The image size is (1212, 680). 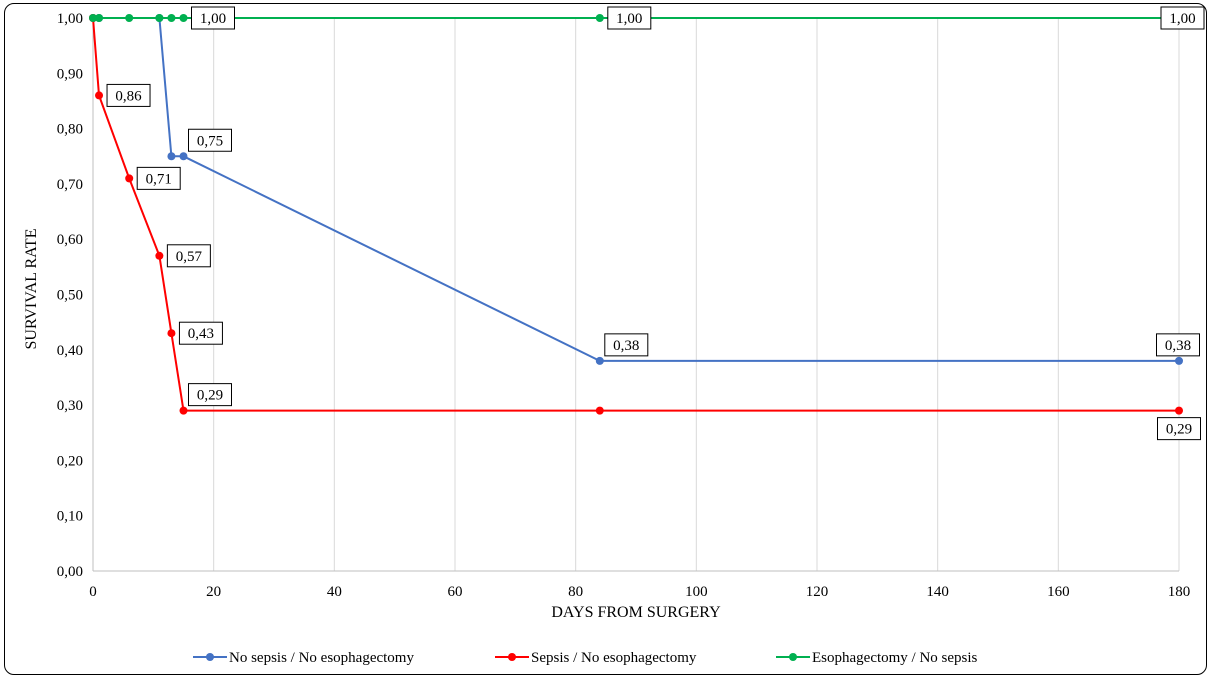 I want to click on x-tick-label: 180, so click(x=1179, y=592).